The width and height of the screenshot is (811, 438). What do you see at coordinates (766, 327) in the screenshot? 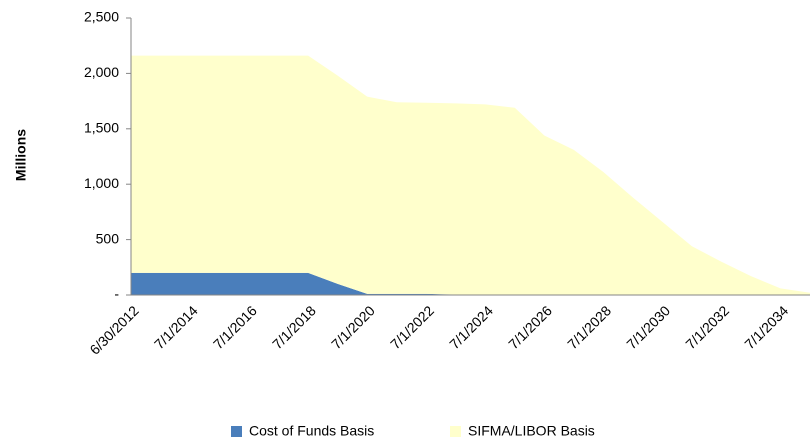
I see `x-tick-label: 7/1/2034` at bounding box center [766, 327].